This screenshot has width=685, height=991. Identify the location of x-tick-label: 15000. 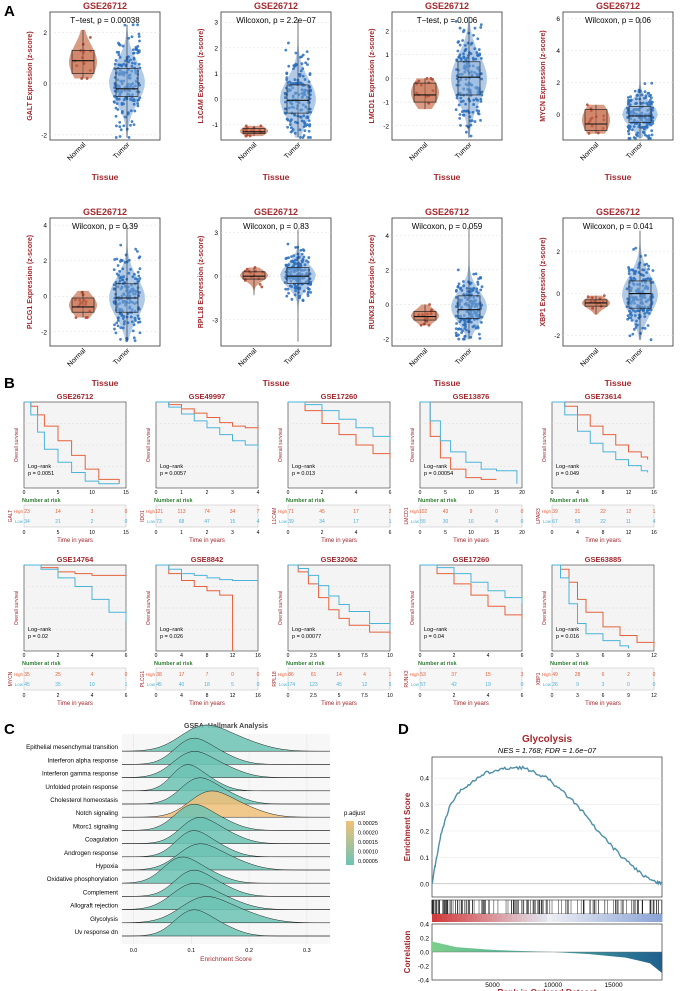
(614, 985).